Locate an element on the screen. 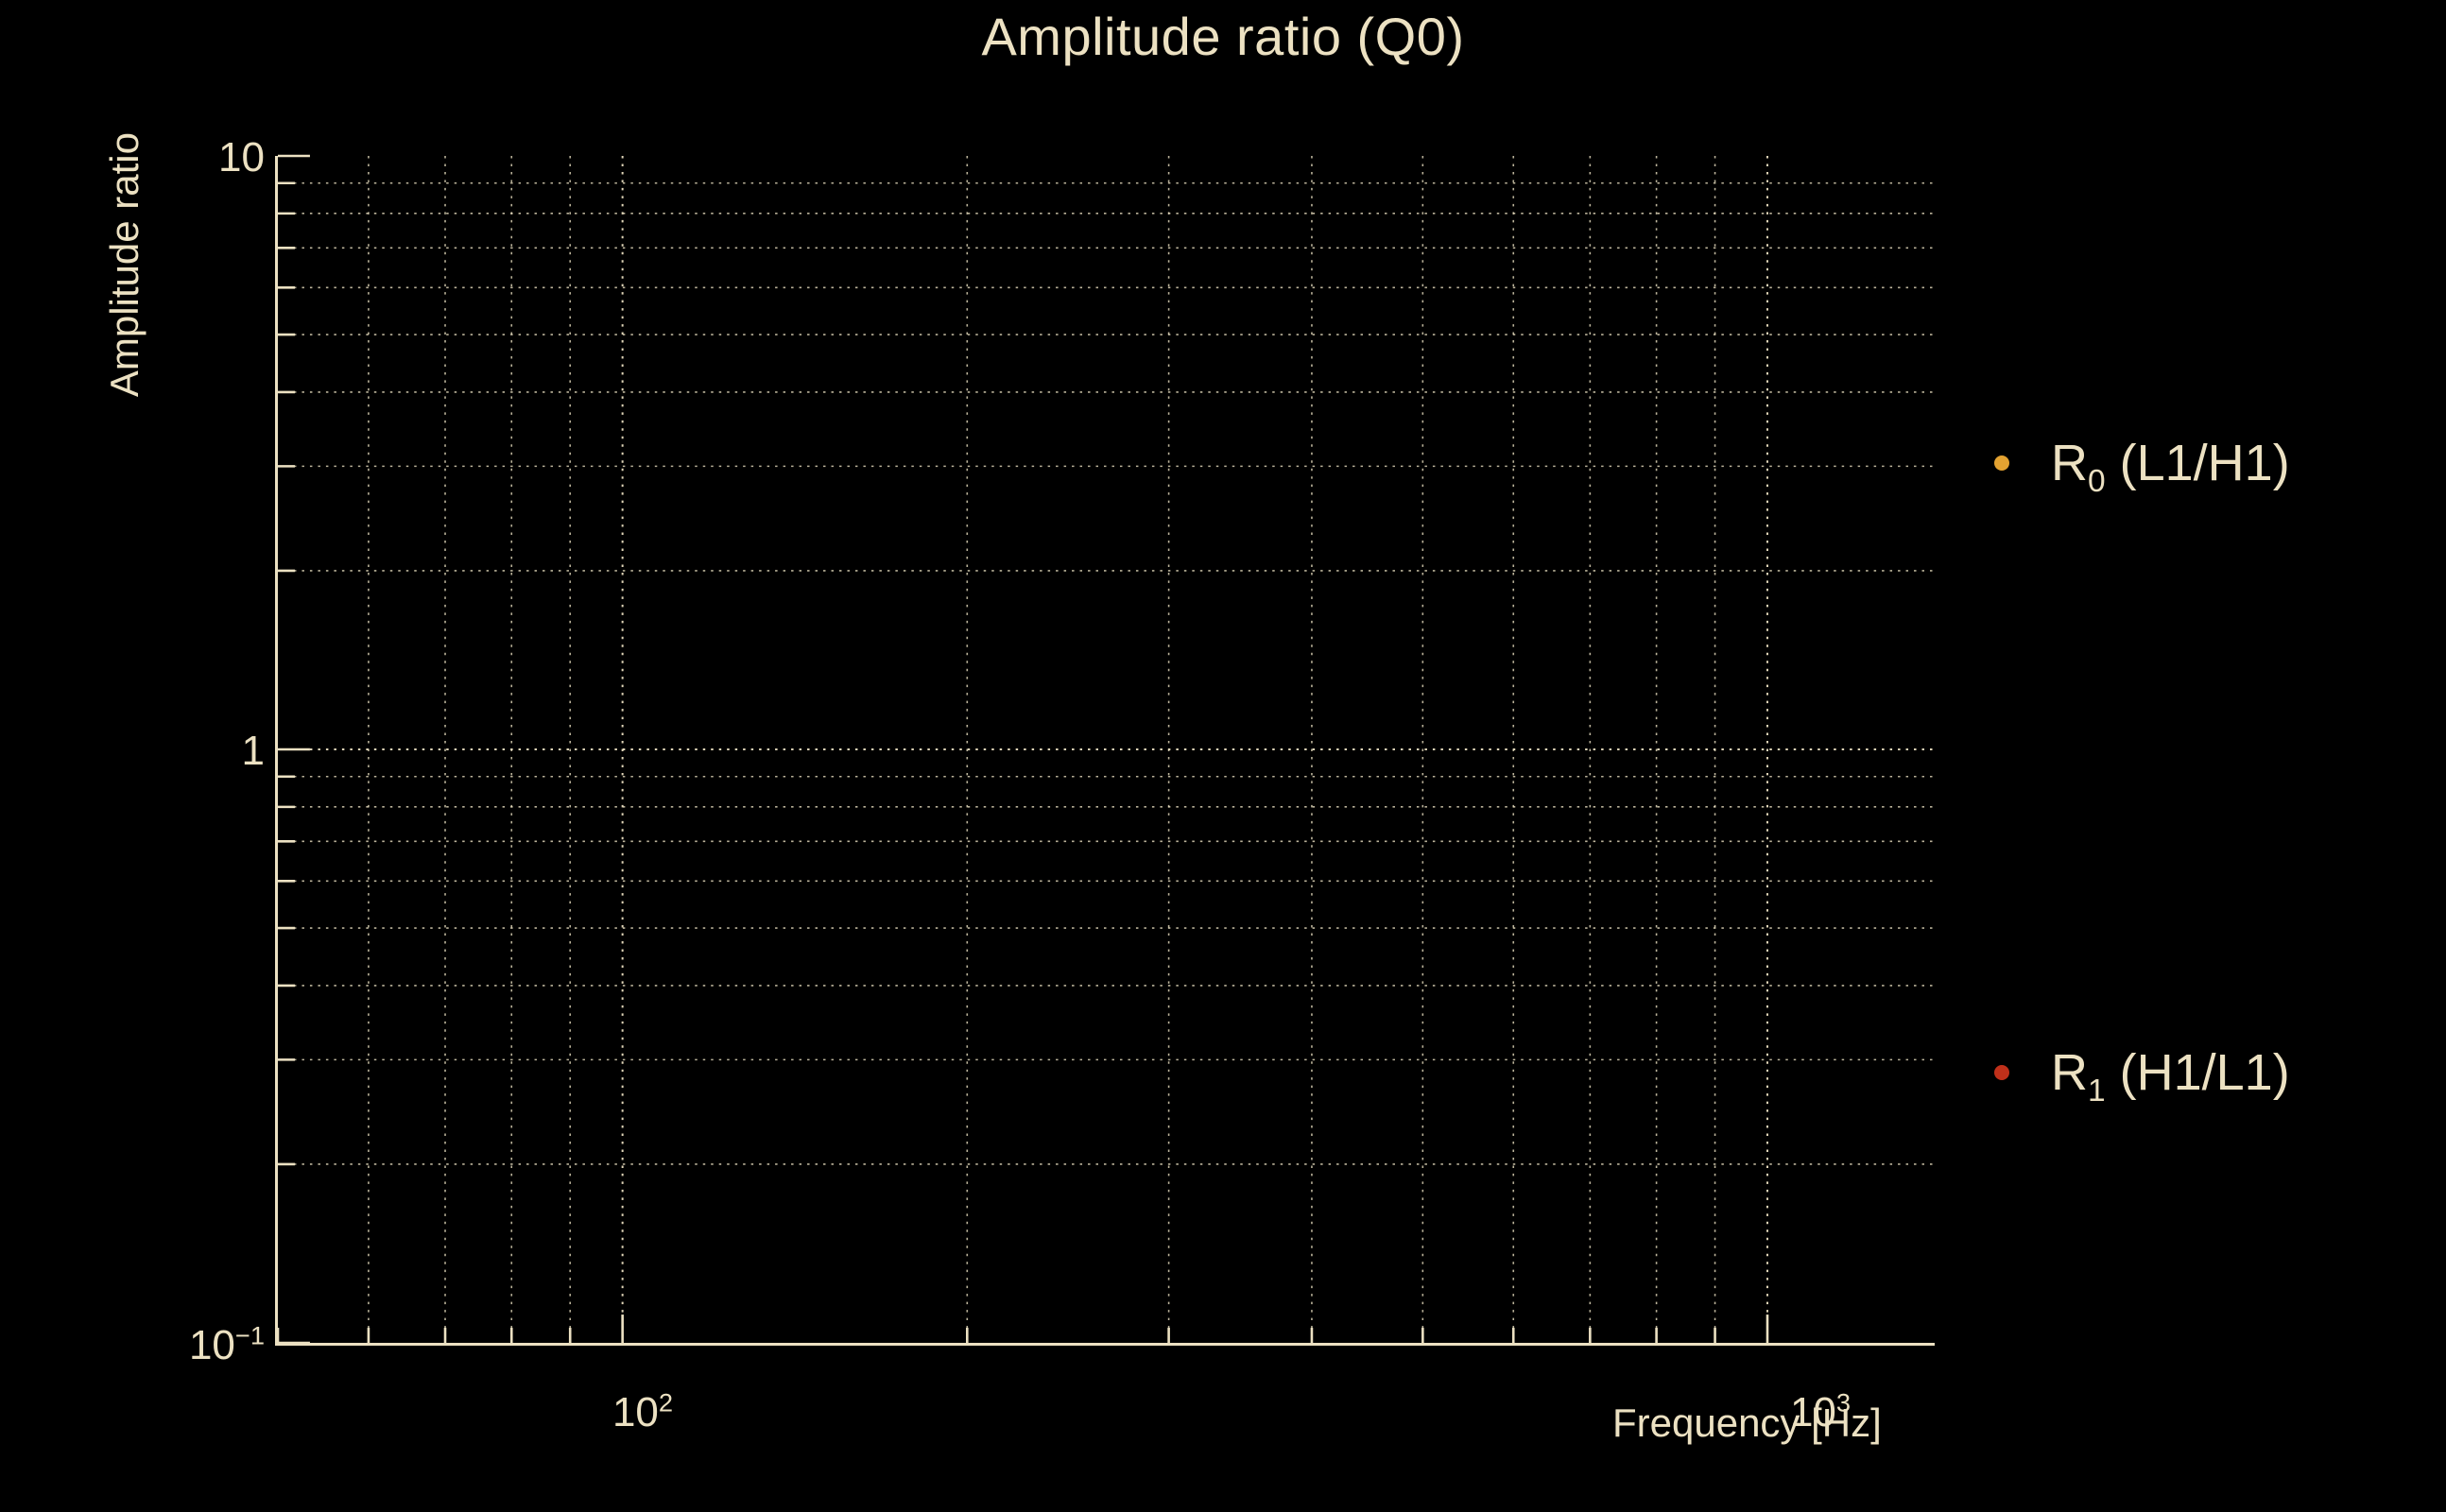 The width and height of the screenshot is (2446, 1512). x-tick-label-1000: 10³ is located at coordinates (1820, 1411).